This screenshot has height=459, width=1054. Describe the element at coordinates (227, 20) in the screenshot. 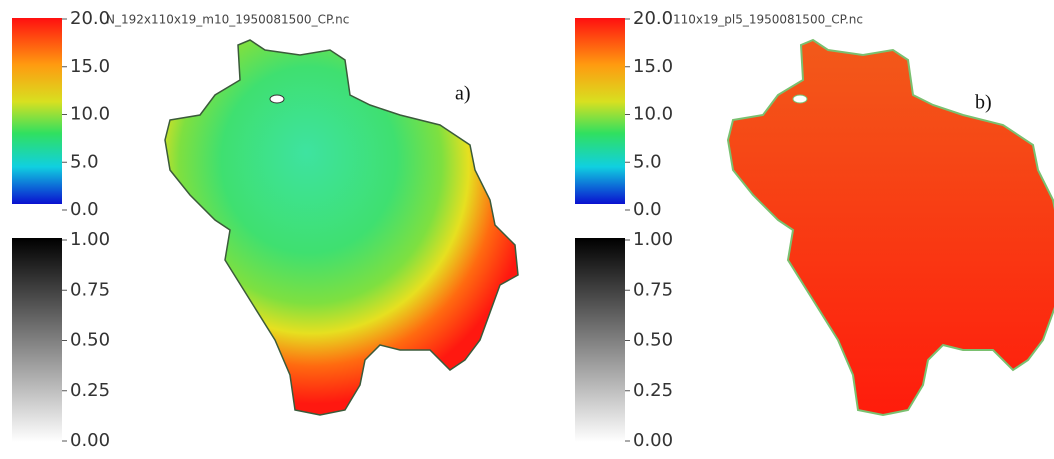

I see `file-name: N_192x110x19_m10_1950081500_CP.nc` at that location.